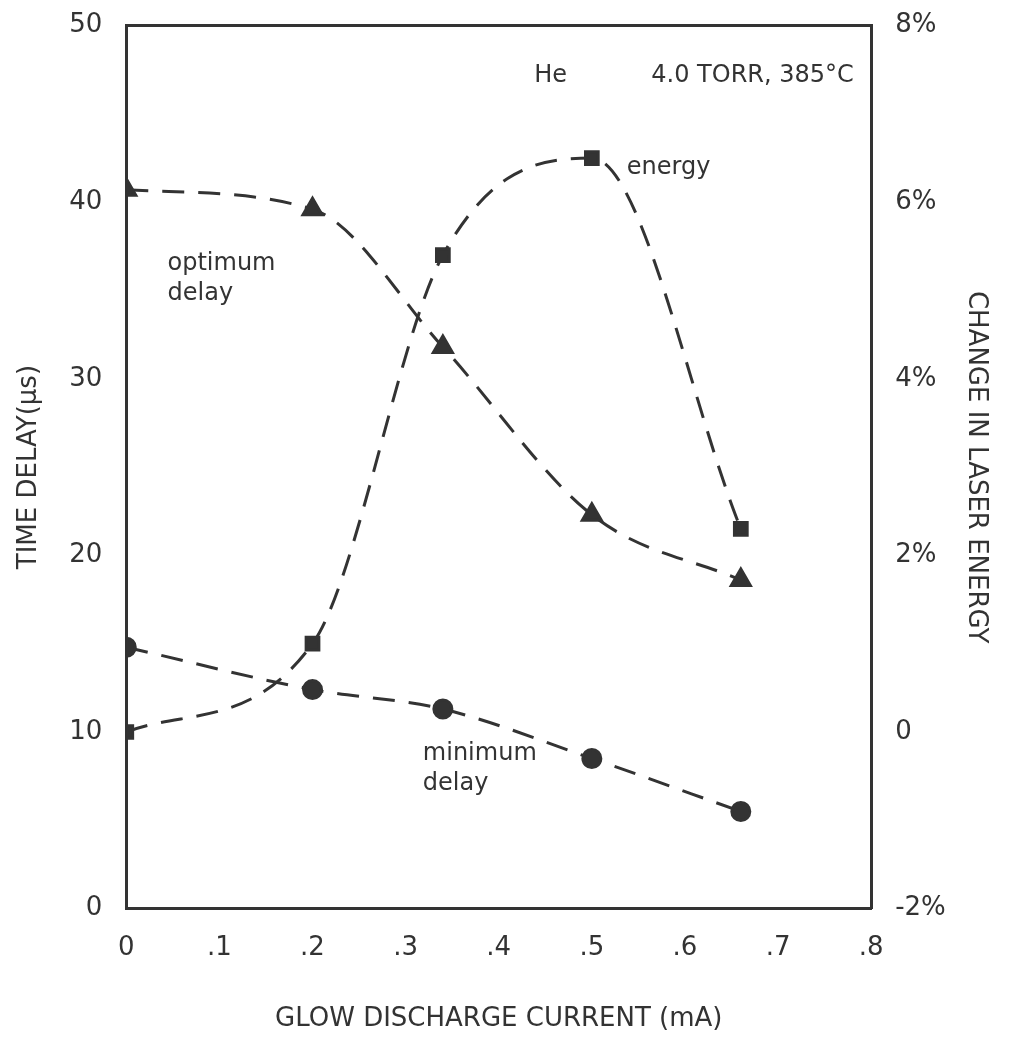 Image resolution: width=1015 pixels, height=1049 pixels. Describe the element at coordinates (903, 729) in the screenshot. I see `y2-tick-label: 0` at that location.